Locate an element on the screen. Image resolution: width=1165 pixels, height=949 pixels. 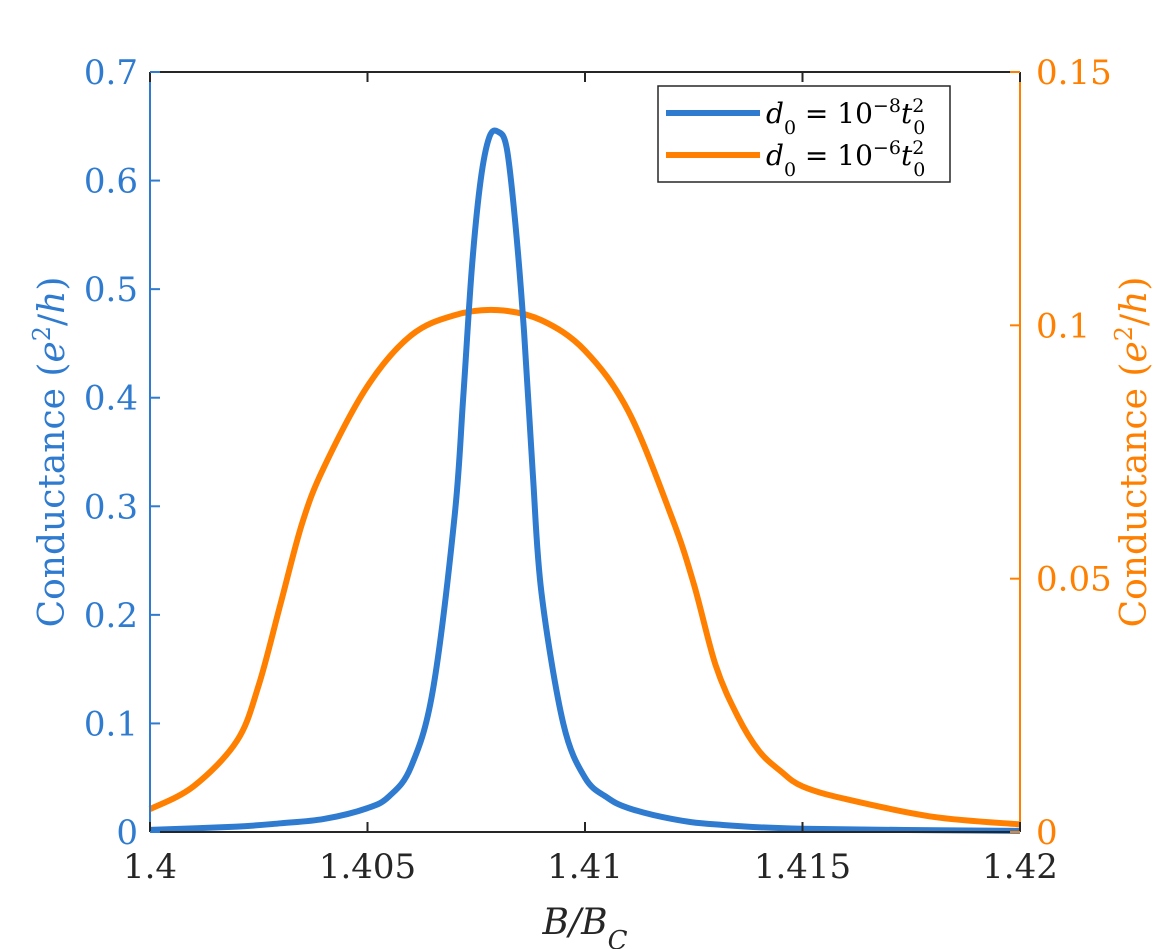
right-tick-label: 0.1 is located at coordinates (1063, 326).